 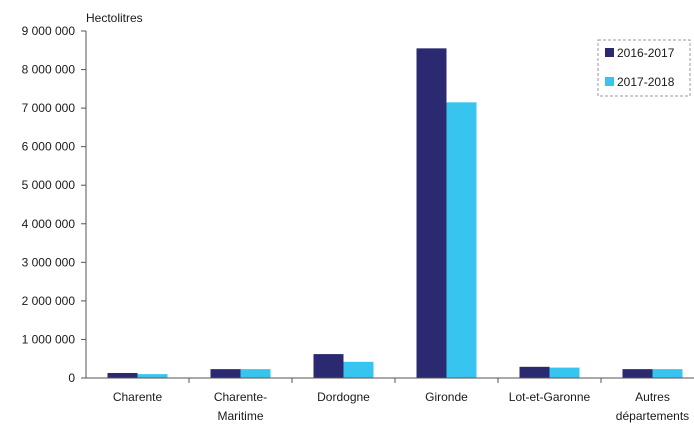 What do you see at coordinates (49, 70) in the screenshot?
I see `y-tick-label: 8 000 000` at bounding box center [49, 70].